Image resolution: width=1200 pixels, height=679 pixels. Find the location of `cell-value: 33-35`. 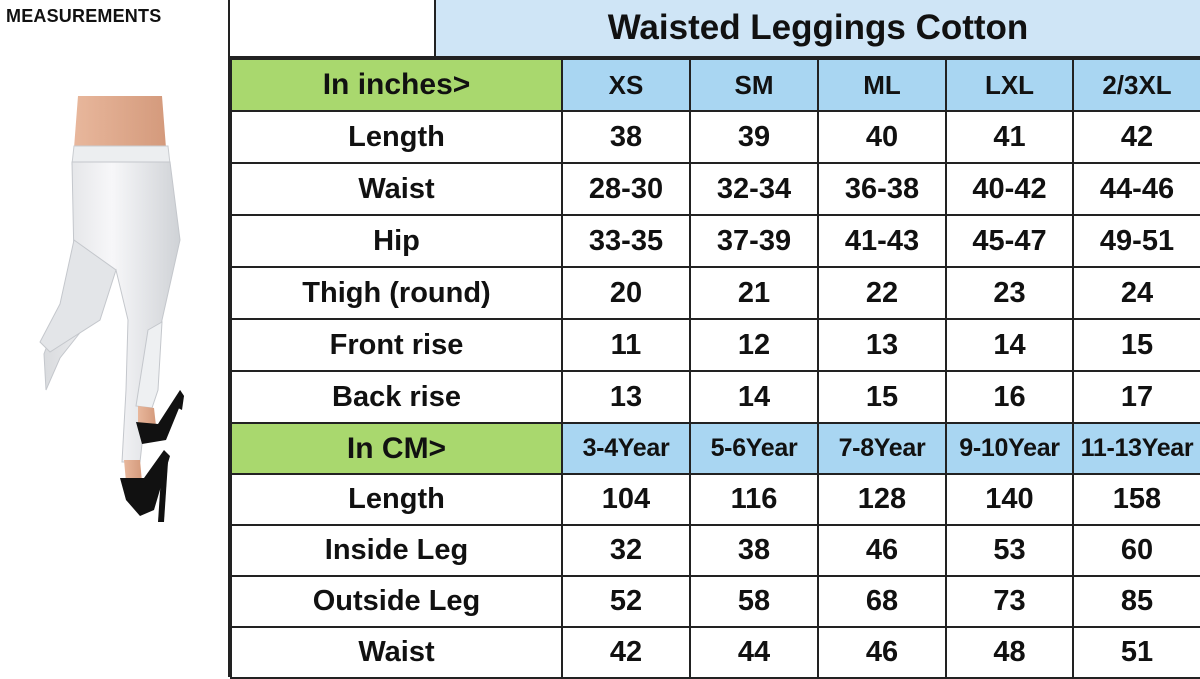

cell-value: 33-35 is located at coordinates (626, 241).